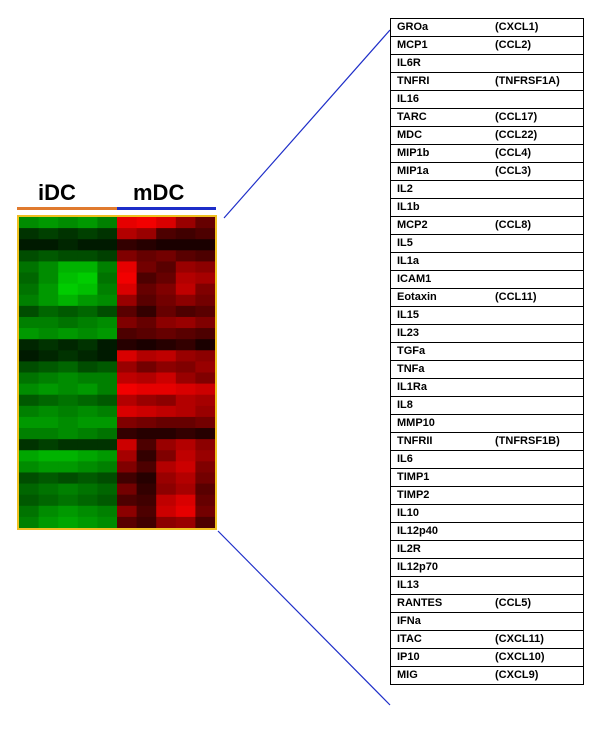  Describe the element at coordinates (442, 441) in the screenshot. I see `gene-name: TNFRII` at that location.